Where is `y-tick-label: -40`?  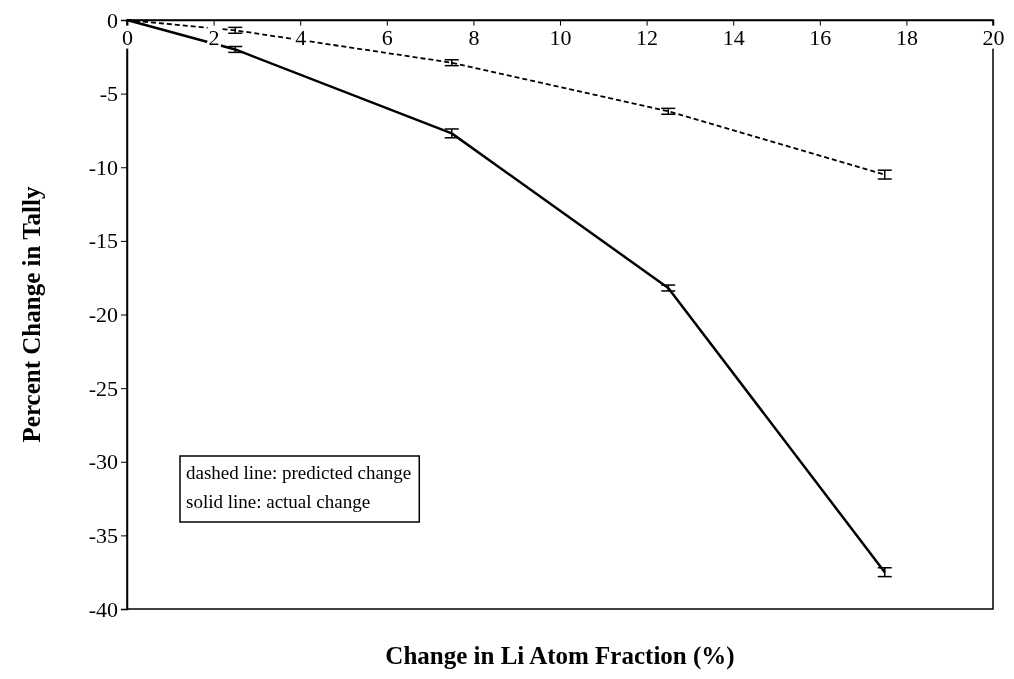 y-tick-label: -40 is located at coordinates (103, 609).